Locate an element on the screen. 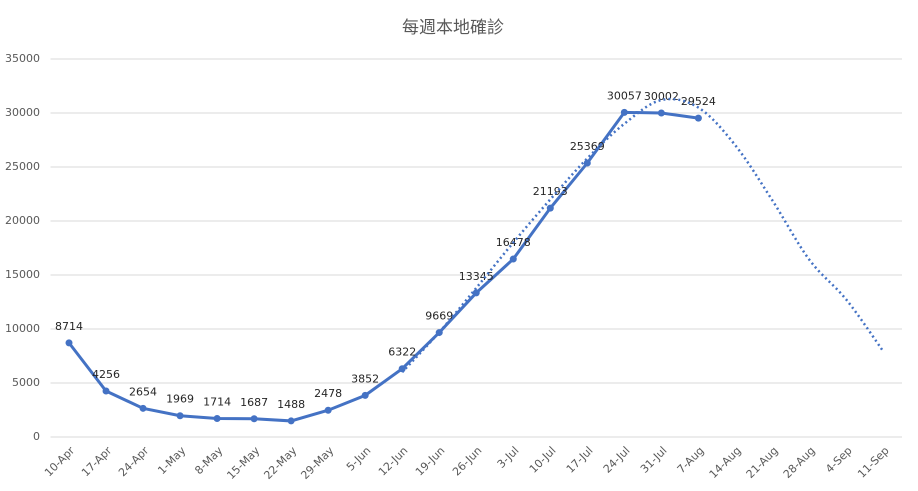 This screenshot has height=491, width=918. x-tick-label: 10-Apr is located at coordinates (60, 462).